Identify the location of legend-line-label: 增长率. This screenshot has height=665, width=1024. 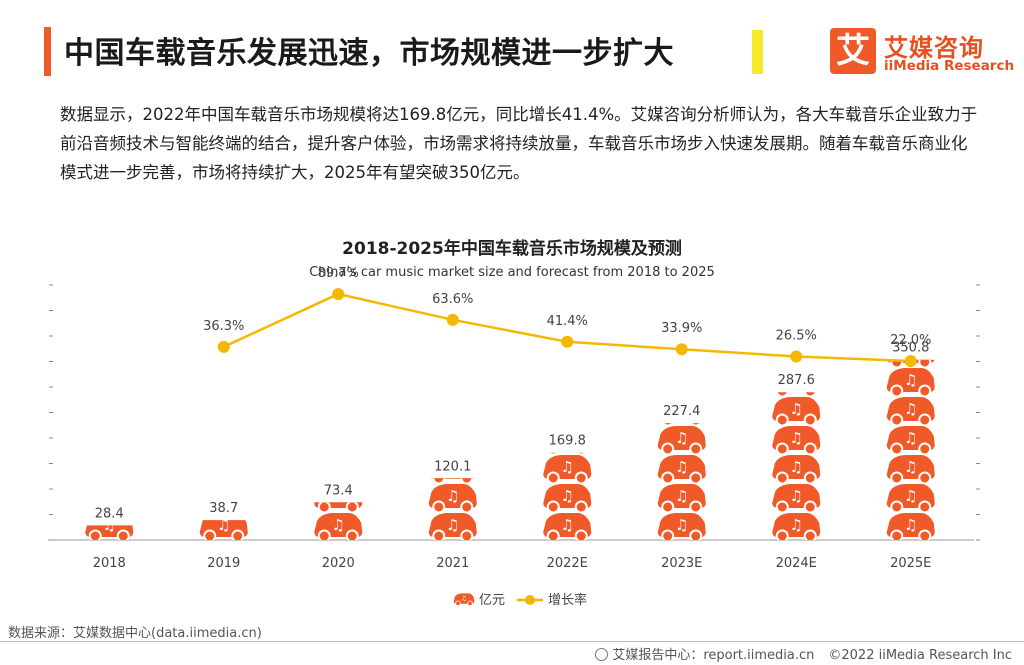
(567, 600).